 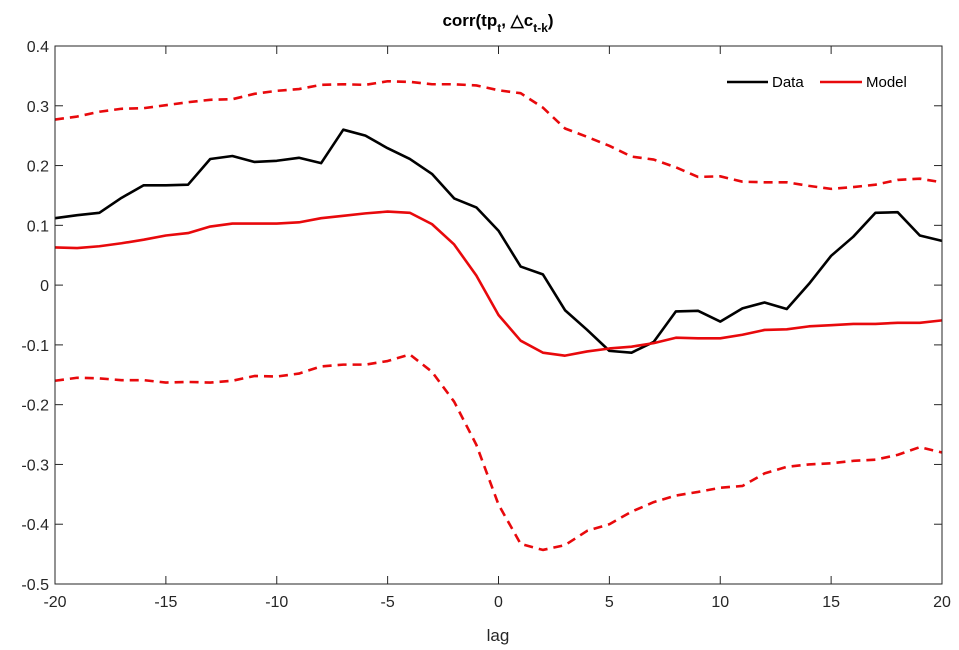 I want to click on y-tick-label: 0.4, so click(x=38, y=47).